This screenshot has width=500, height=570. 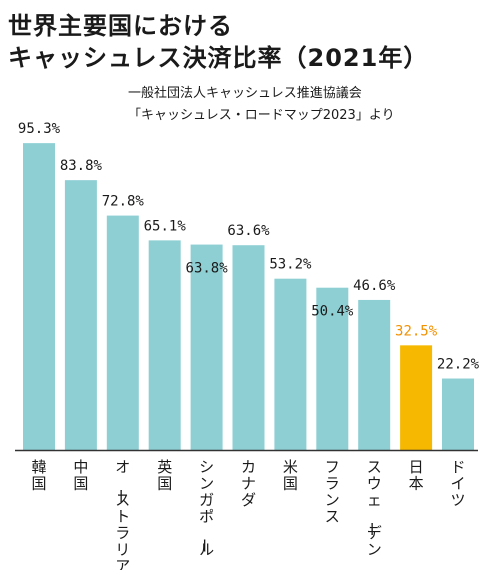 I want to click on value-label-9: 46.6%, so click(x=374, y=286).